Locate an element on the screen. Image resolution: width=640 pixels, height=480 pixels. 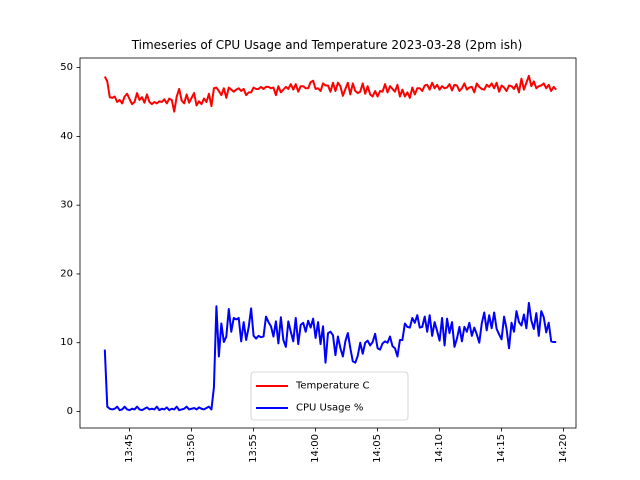
legend-label-1: CPU Usage % is located at coordinates (329, 408).